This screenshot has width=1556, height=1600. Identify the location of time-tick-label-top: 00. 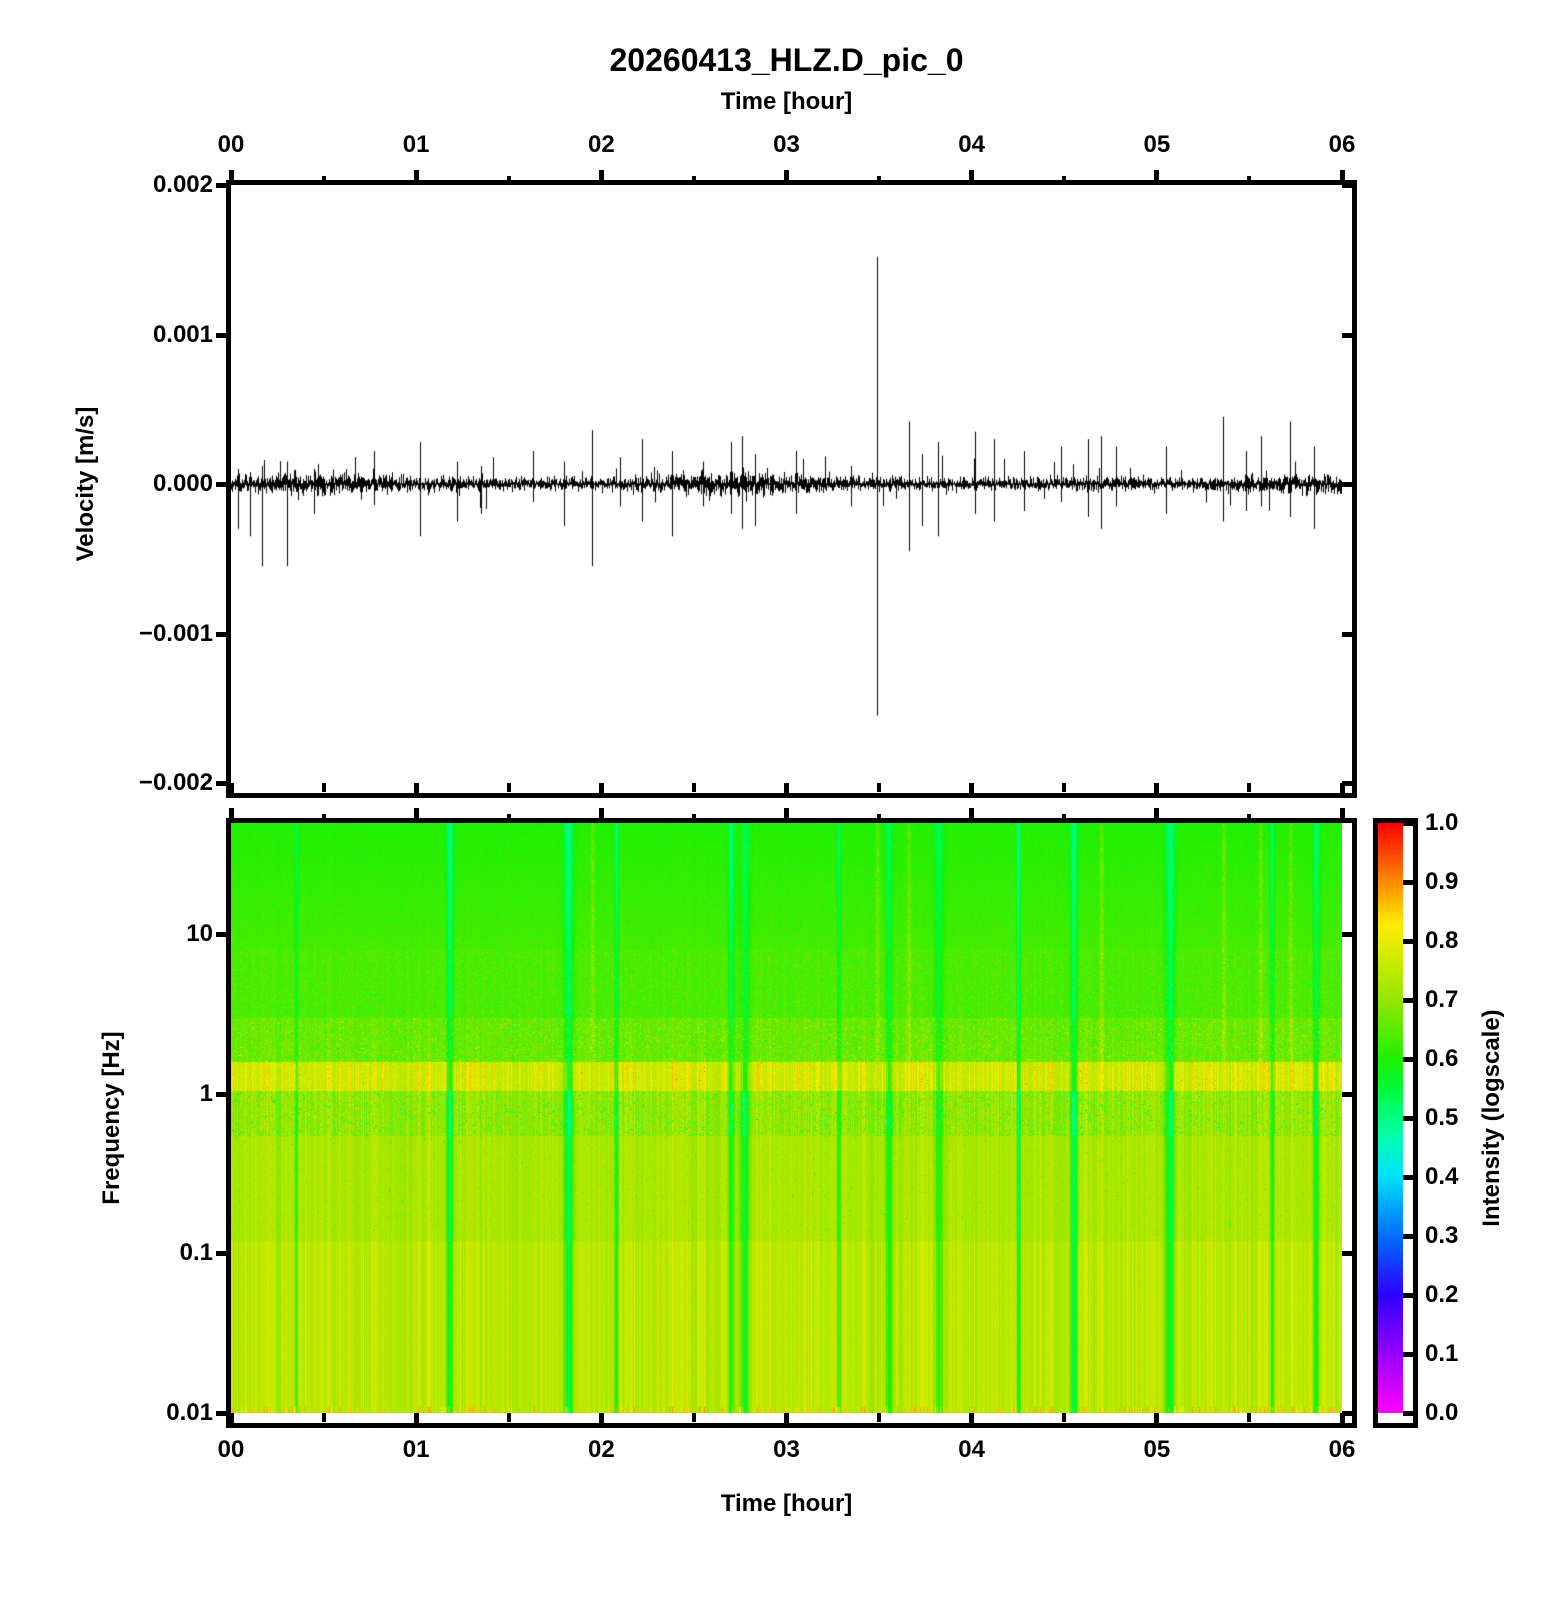
(231, 144).